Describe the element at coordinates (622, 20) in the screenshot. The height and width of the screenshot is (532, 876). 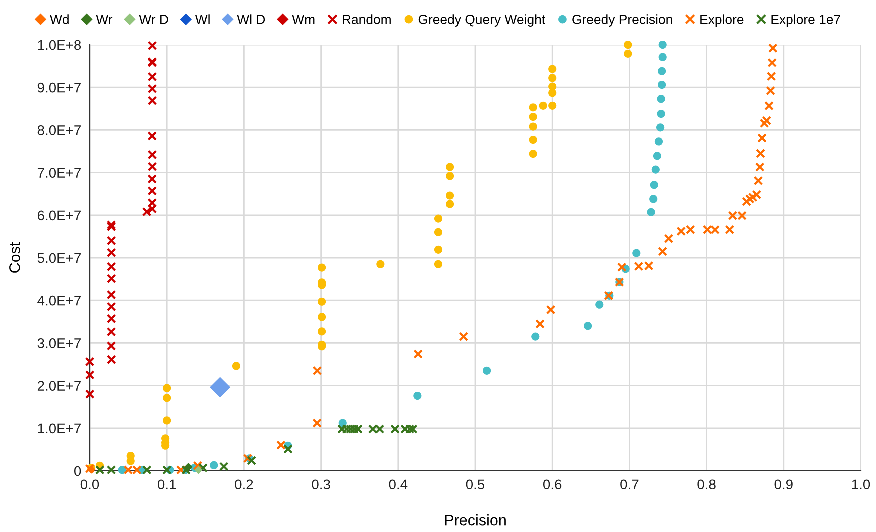
I see `legend-label: Greedy Precision` at that location.